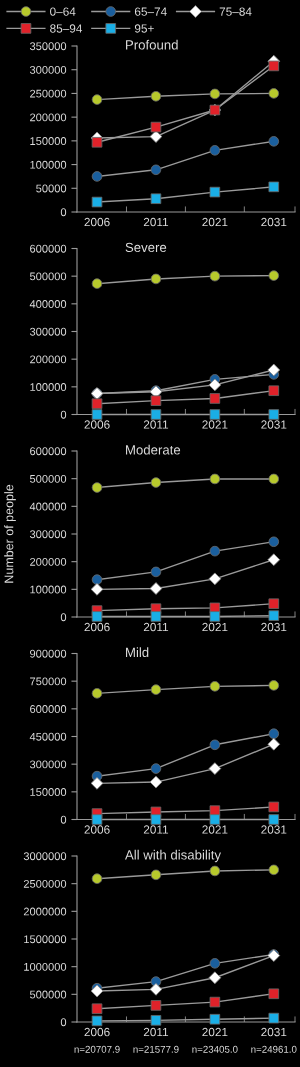 The height and width of the screenshot is (1067, 300). I want to click on chart-title: Moderate, so click(153, 449).